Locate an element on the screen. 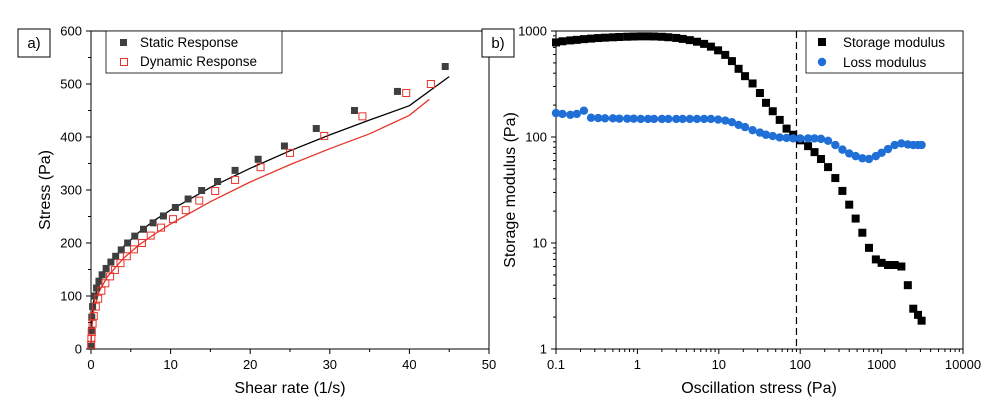 The width and height of the screenshot is (1001, 408). y-tick-label-a: 400 is located at coordinates (71, 137).